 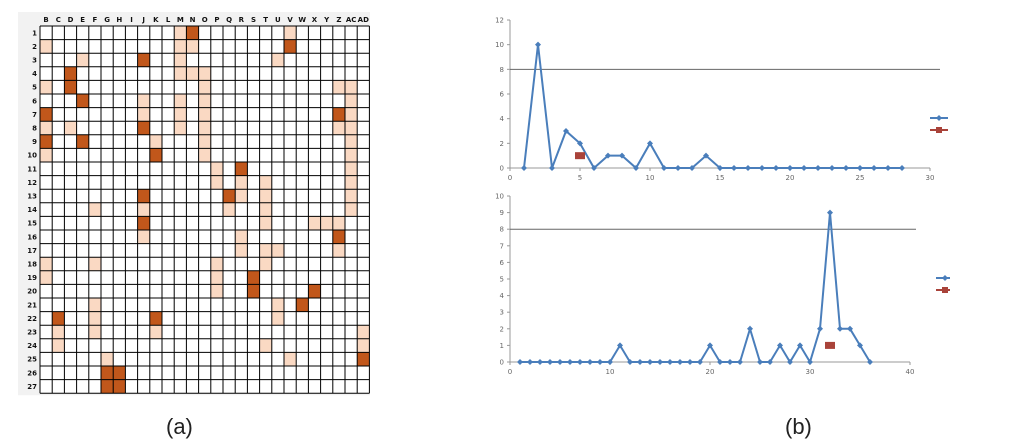 What do you see at coordinates (710, 372) in the screenshot?
I see `x-tick-label: 20` at bounding box center [710, 372].